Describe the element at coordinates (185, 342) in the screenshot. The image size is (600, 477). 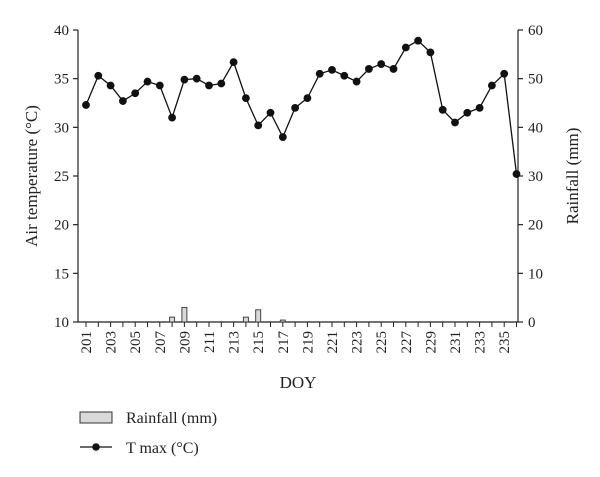
I see `x-tick-label: 209` at that location.